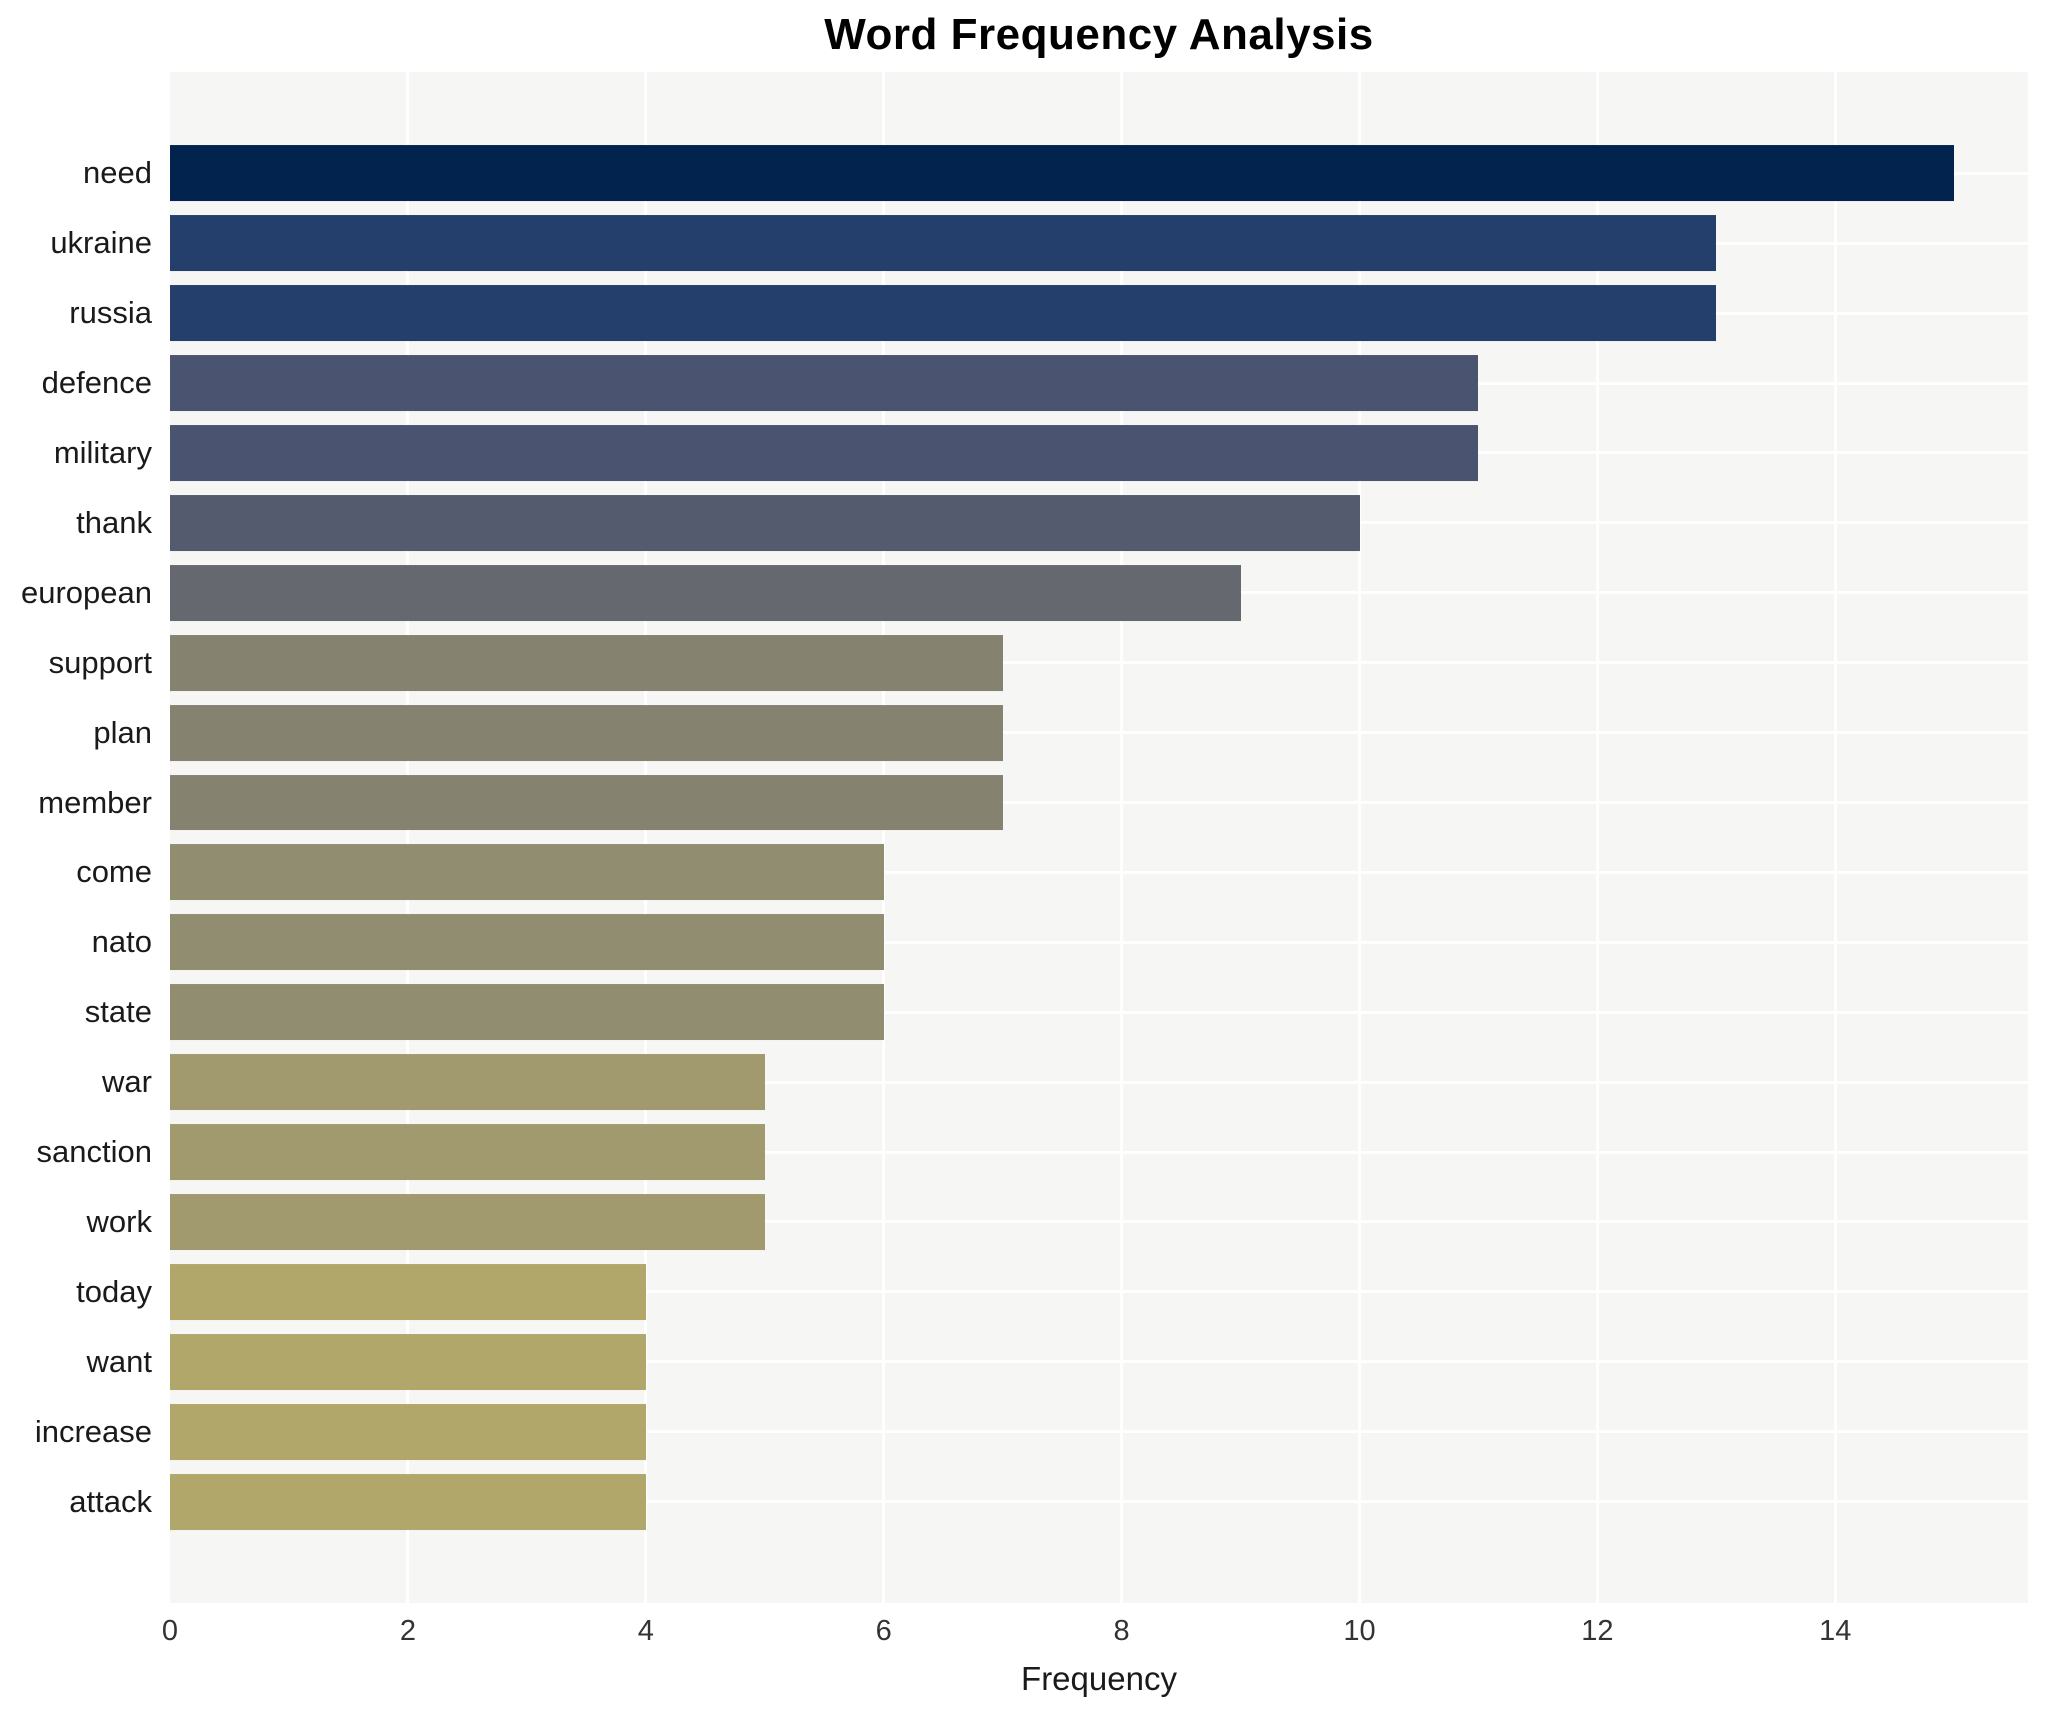 The width and height of the screenshot is (2050, 1710). I want to click on bar-need, so click(1062, 173).